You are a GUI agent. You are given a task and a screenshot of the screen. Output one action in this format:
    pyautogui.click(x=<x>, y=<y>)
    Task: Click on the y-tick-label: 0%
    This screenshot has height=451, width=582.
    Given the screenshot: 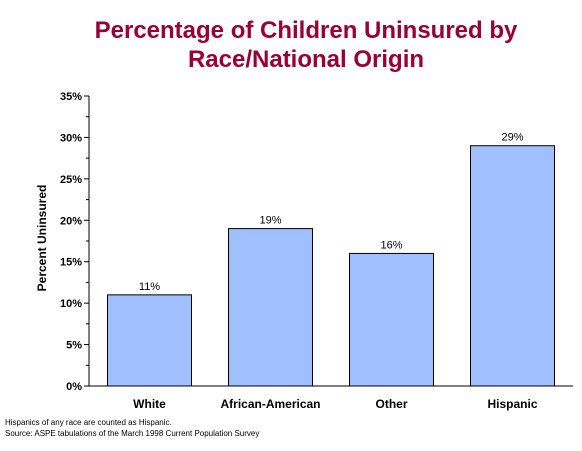 What is the action you would take?
    pyautogui.click(x=74, y=387)
    